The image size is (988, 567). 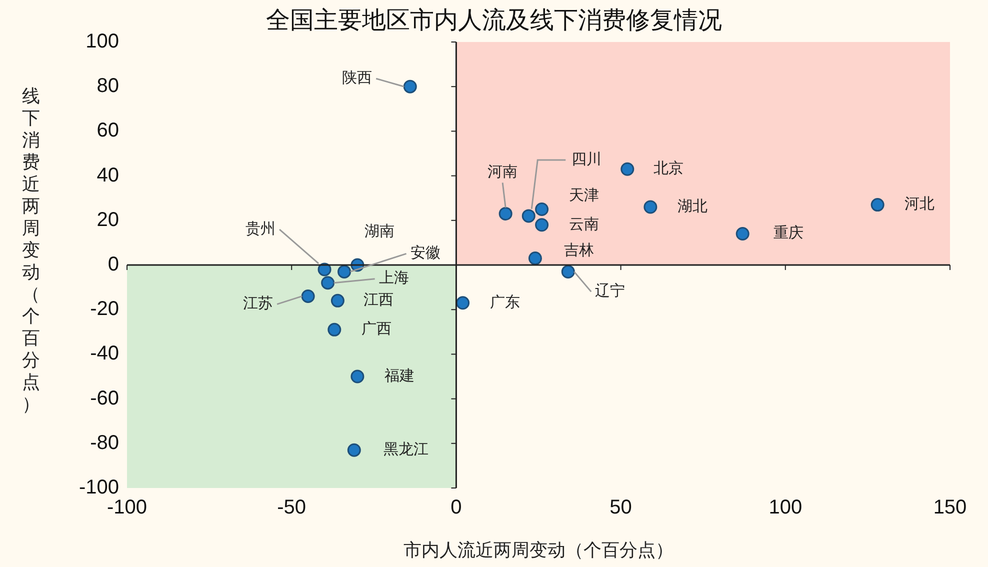 I want to click on x-tick-label: -50, so click(x=291, y=507).